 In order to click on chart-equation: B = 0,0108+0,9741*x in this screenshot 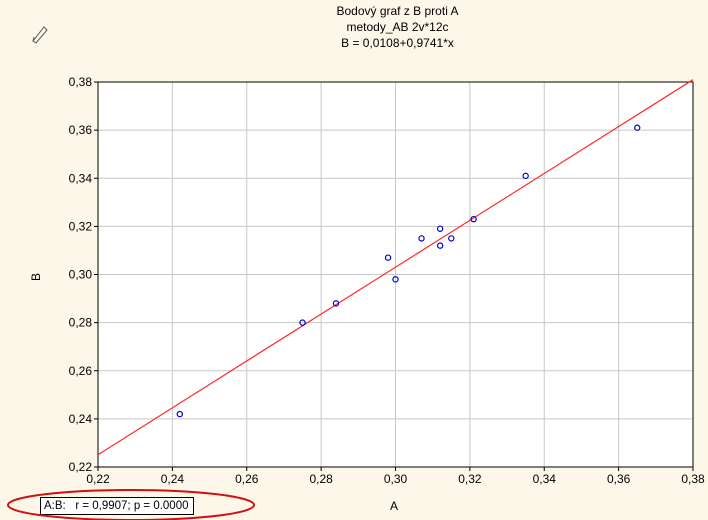, I will do `click(397, 43)`.